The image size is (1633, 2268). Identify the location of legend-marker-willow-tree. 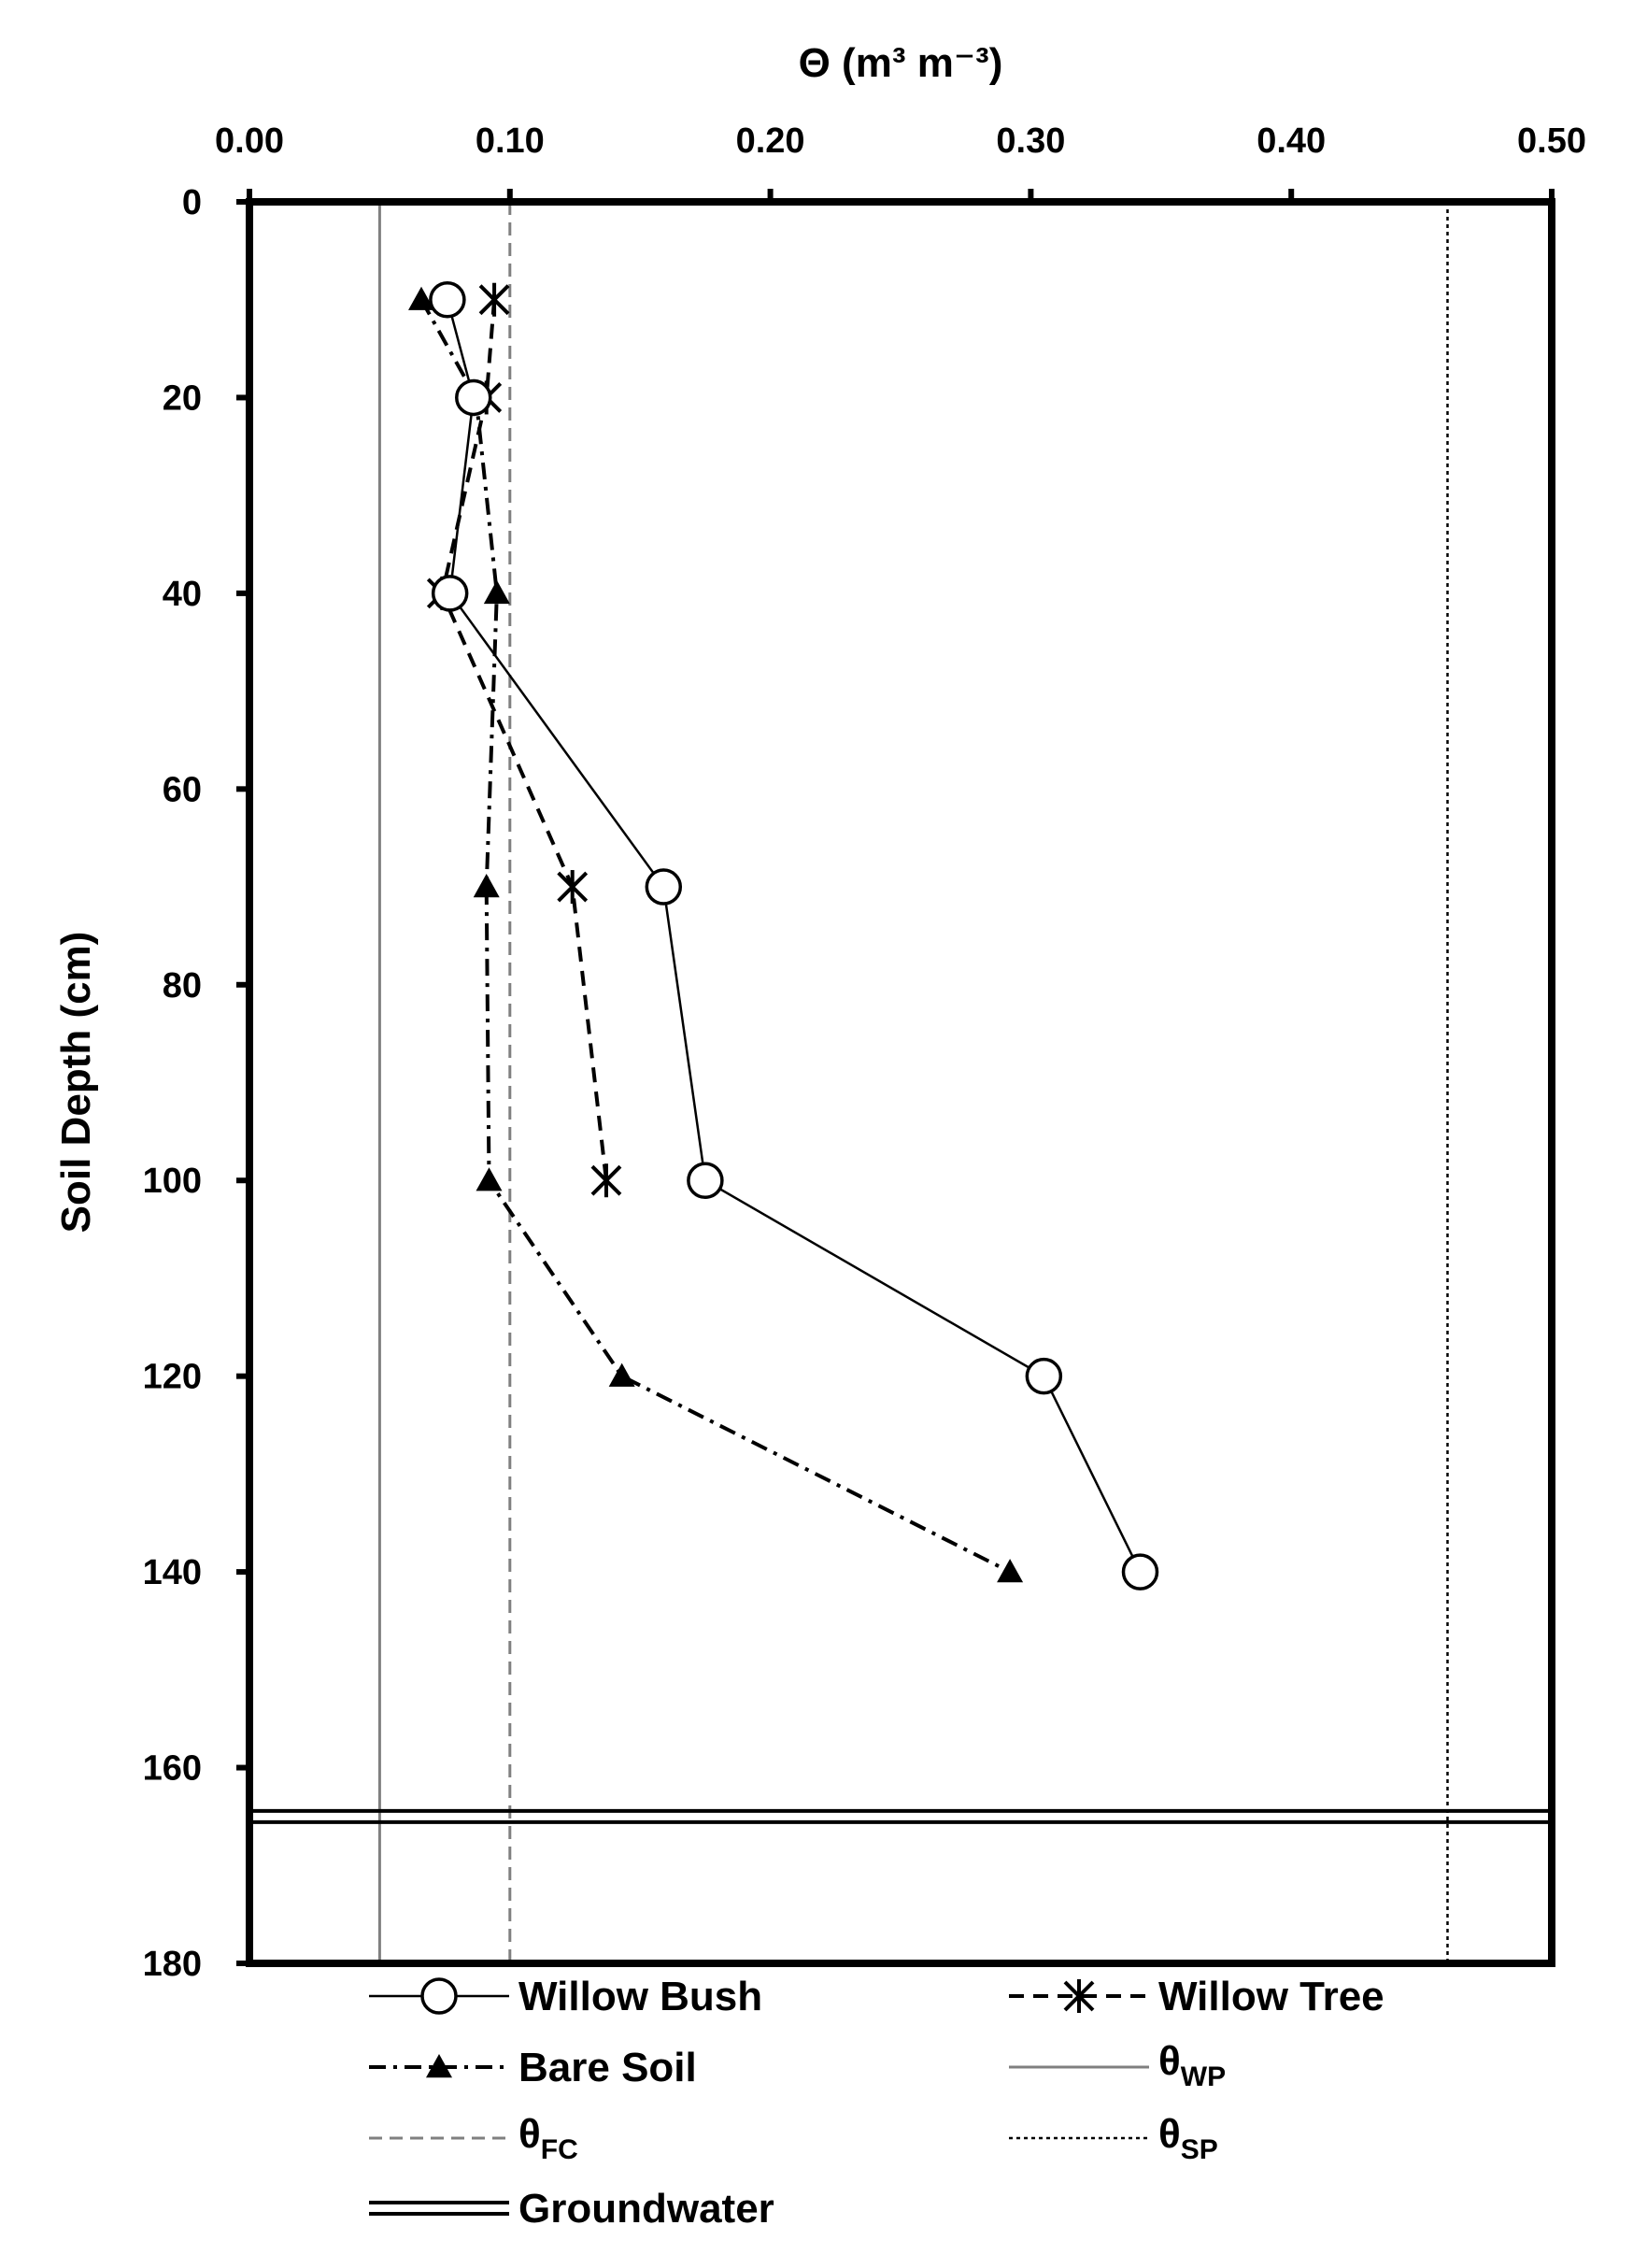
(1079, 1996).